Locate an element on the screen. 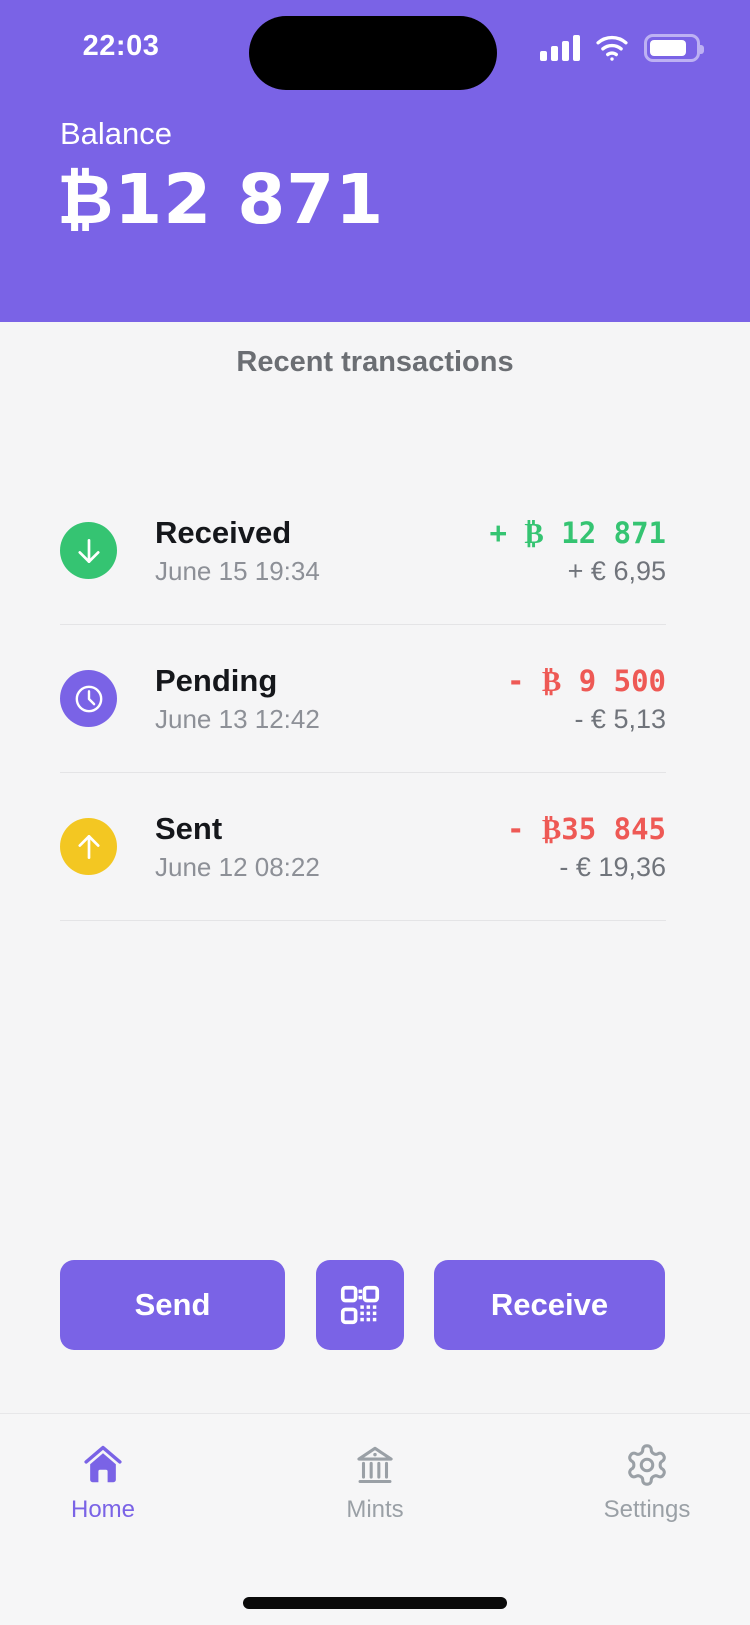 Image resolution: width=750 pixels, height=1625 pixels. transaction-row: Pending June 13 12:42 - ₿ 9 500 - € 5,13 is located at coordinates (363, 699).